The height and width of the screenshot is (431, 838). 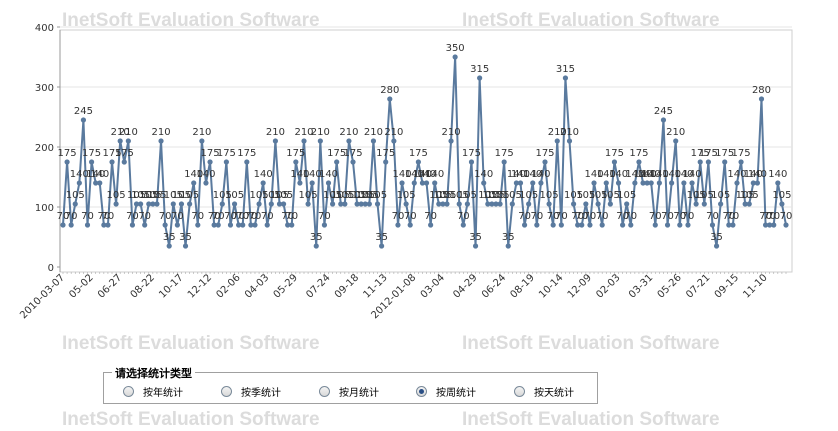 I want to click on radio-quarter: 按季统计, so click(x=251, y=391).